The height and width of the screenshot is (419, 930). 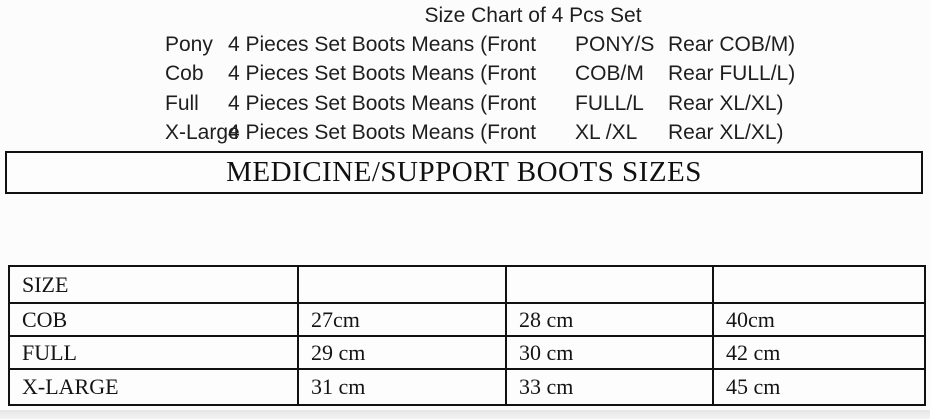 What do you see at coordinates (153, 319) in the screenshot?
I see `row-label: COB` at bounding box center [153, 319].